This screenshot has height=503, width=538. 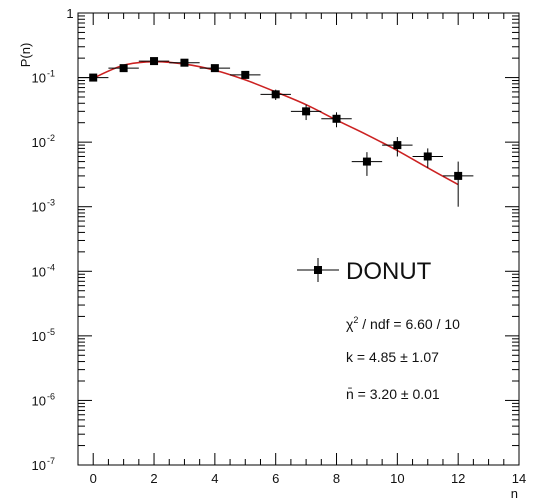 What do you see at coordinates (389, 271) in the screenshot?
I see `legend-entry: DONUT` at bounding box center [389, 271].